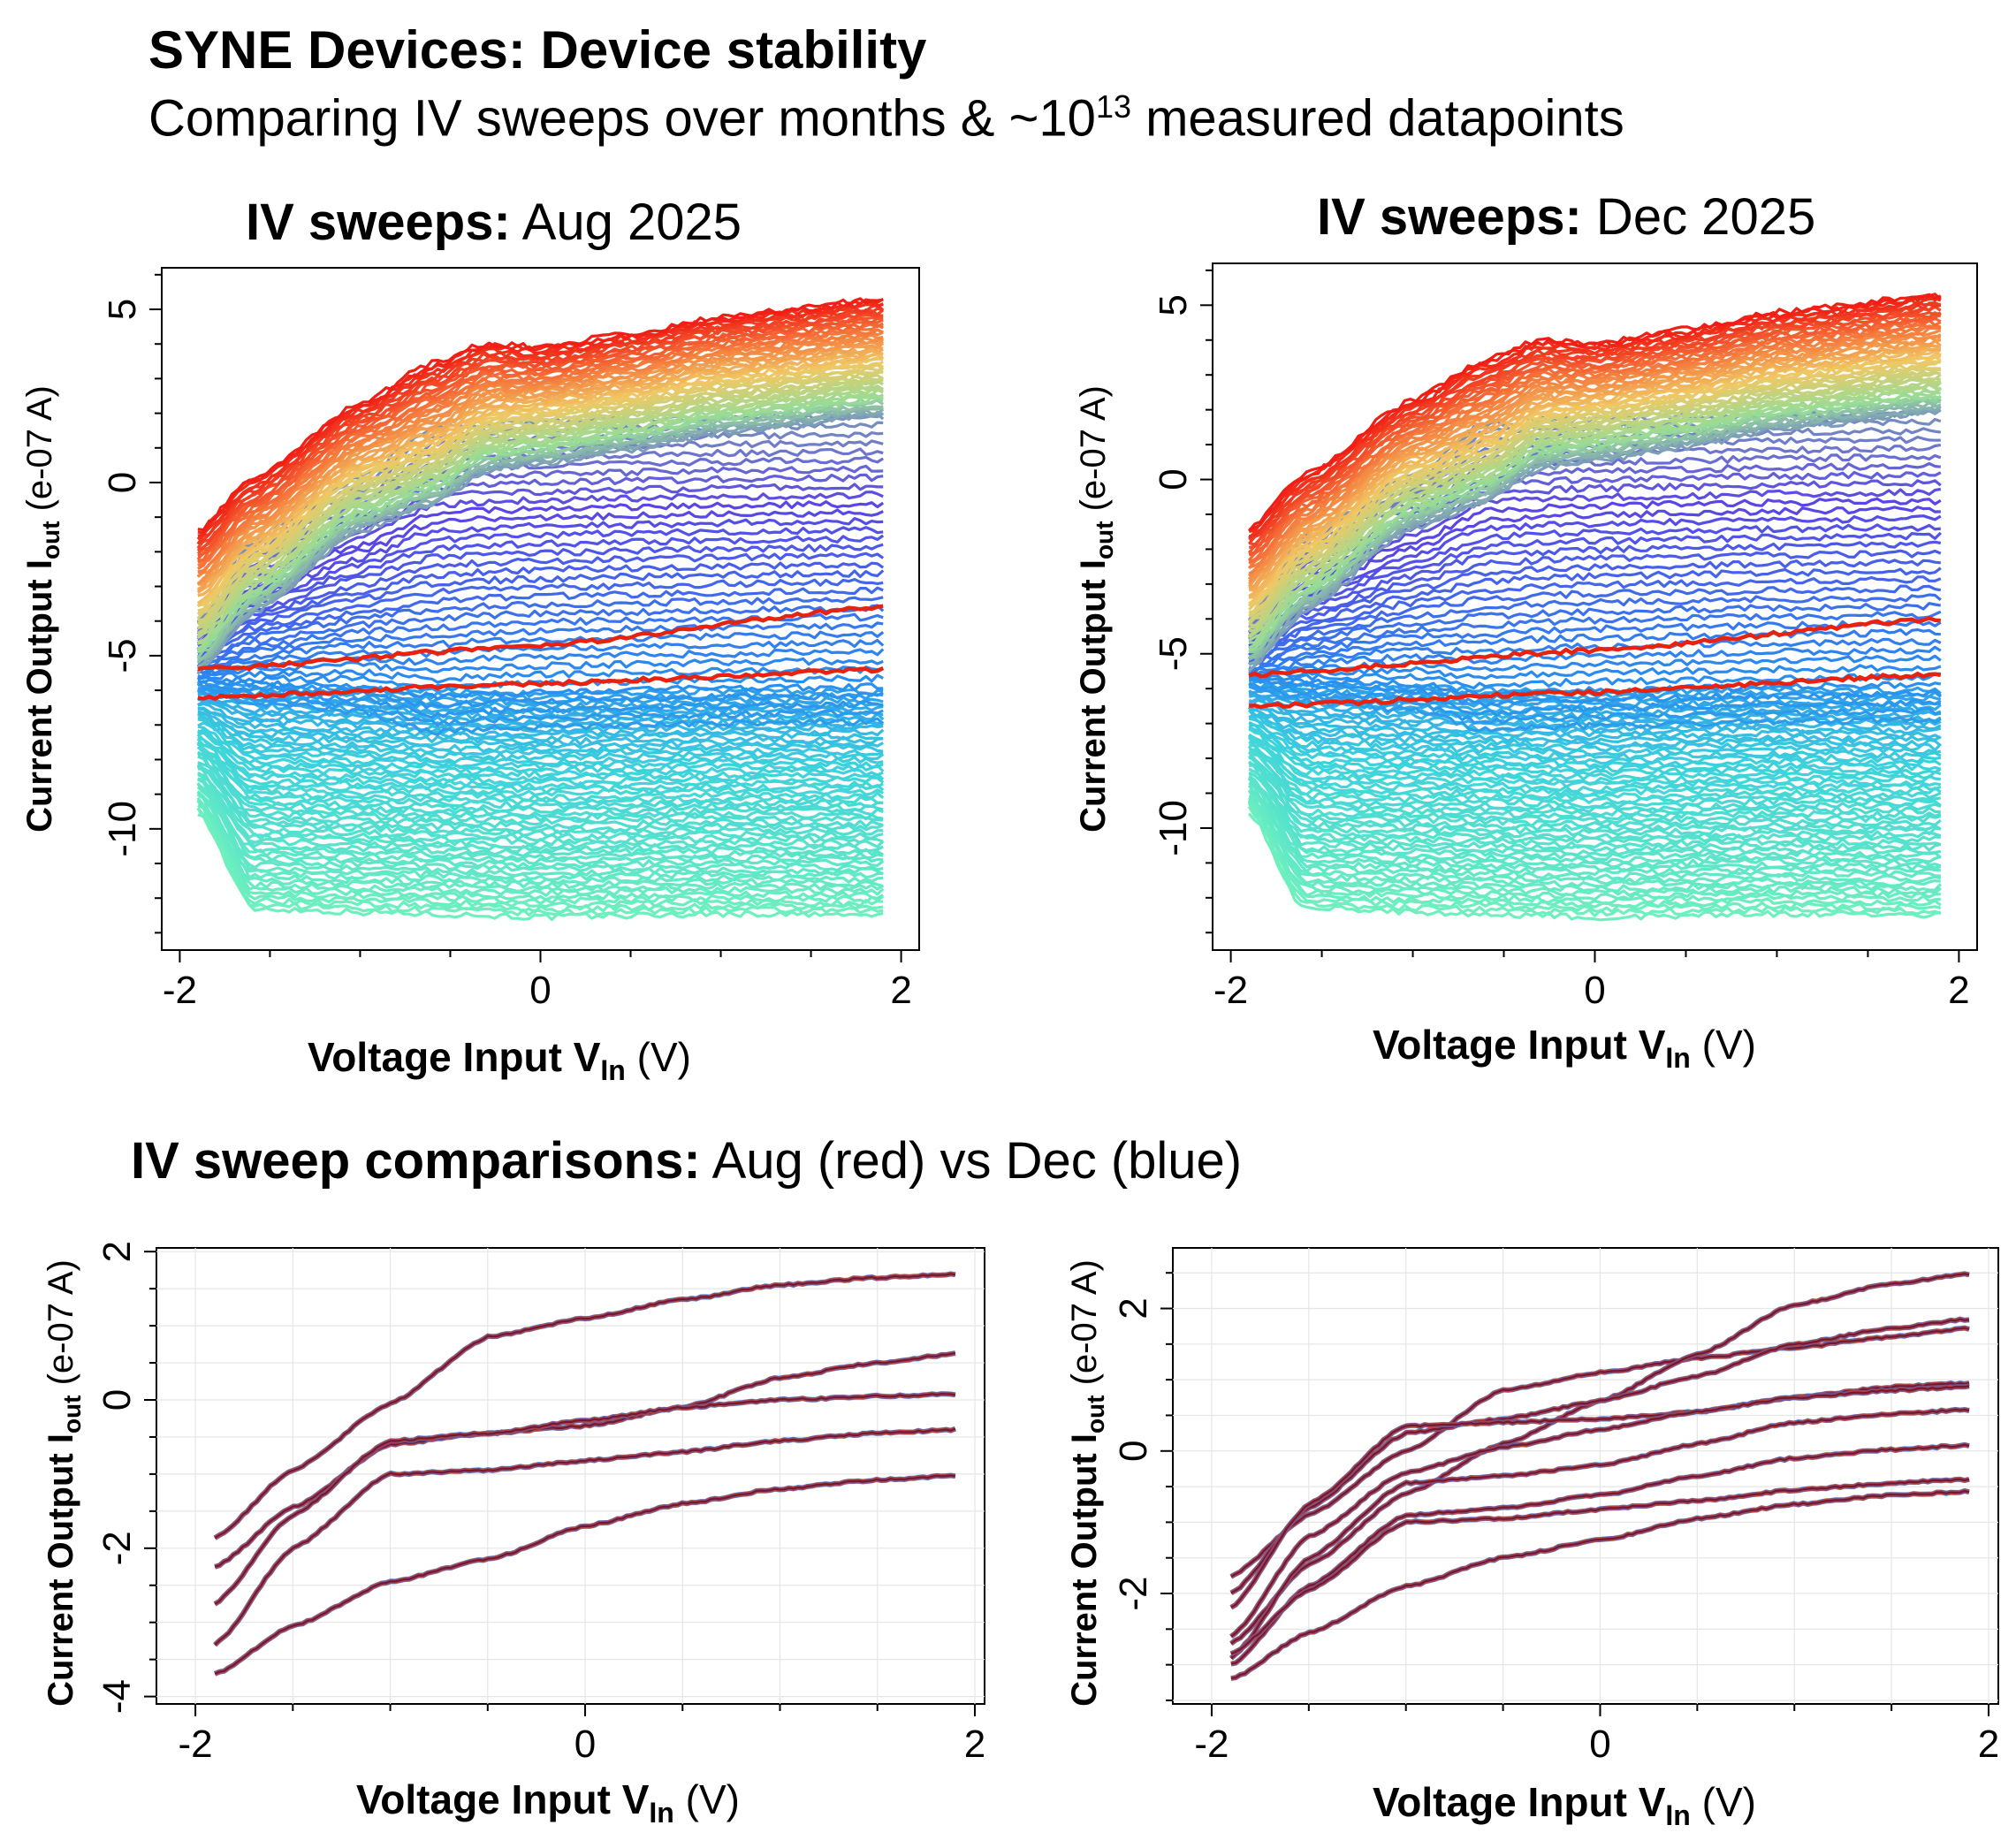 This screenshot has width=2016, height=1848. Describe the element at coordinates (538, 50) in the screenshot. I see `figure-title: SYNE Devices: Device stability` at that location.